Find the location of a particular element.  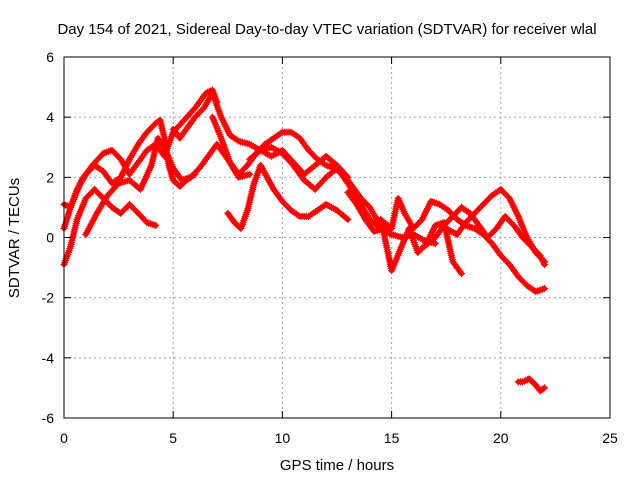

plus-markers is located at coordinates (495, 225).